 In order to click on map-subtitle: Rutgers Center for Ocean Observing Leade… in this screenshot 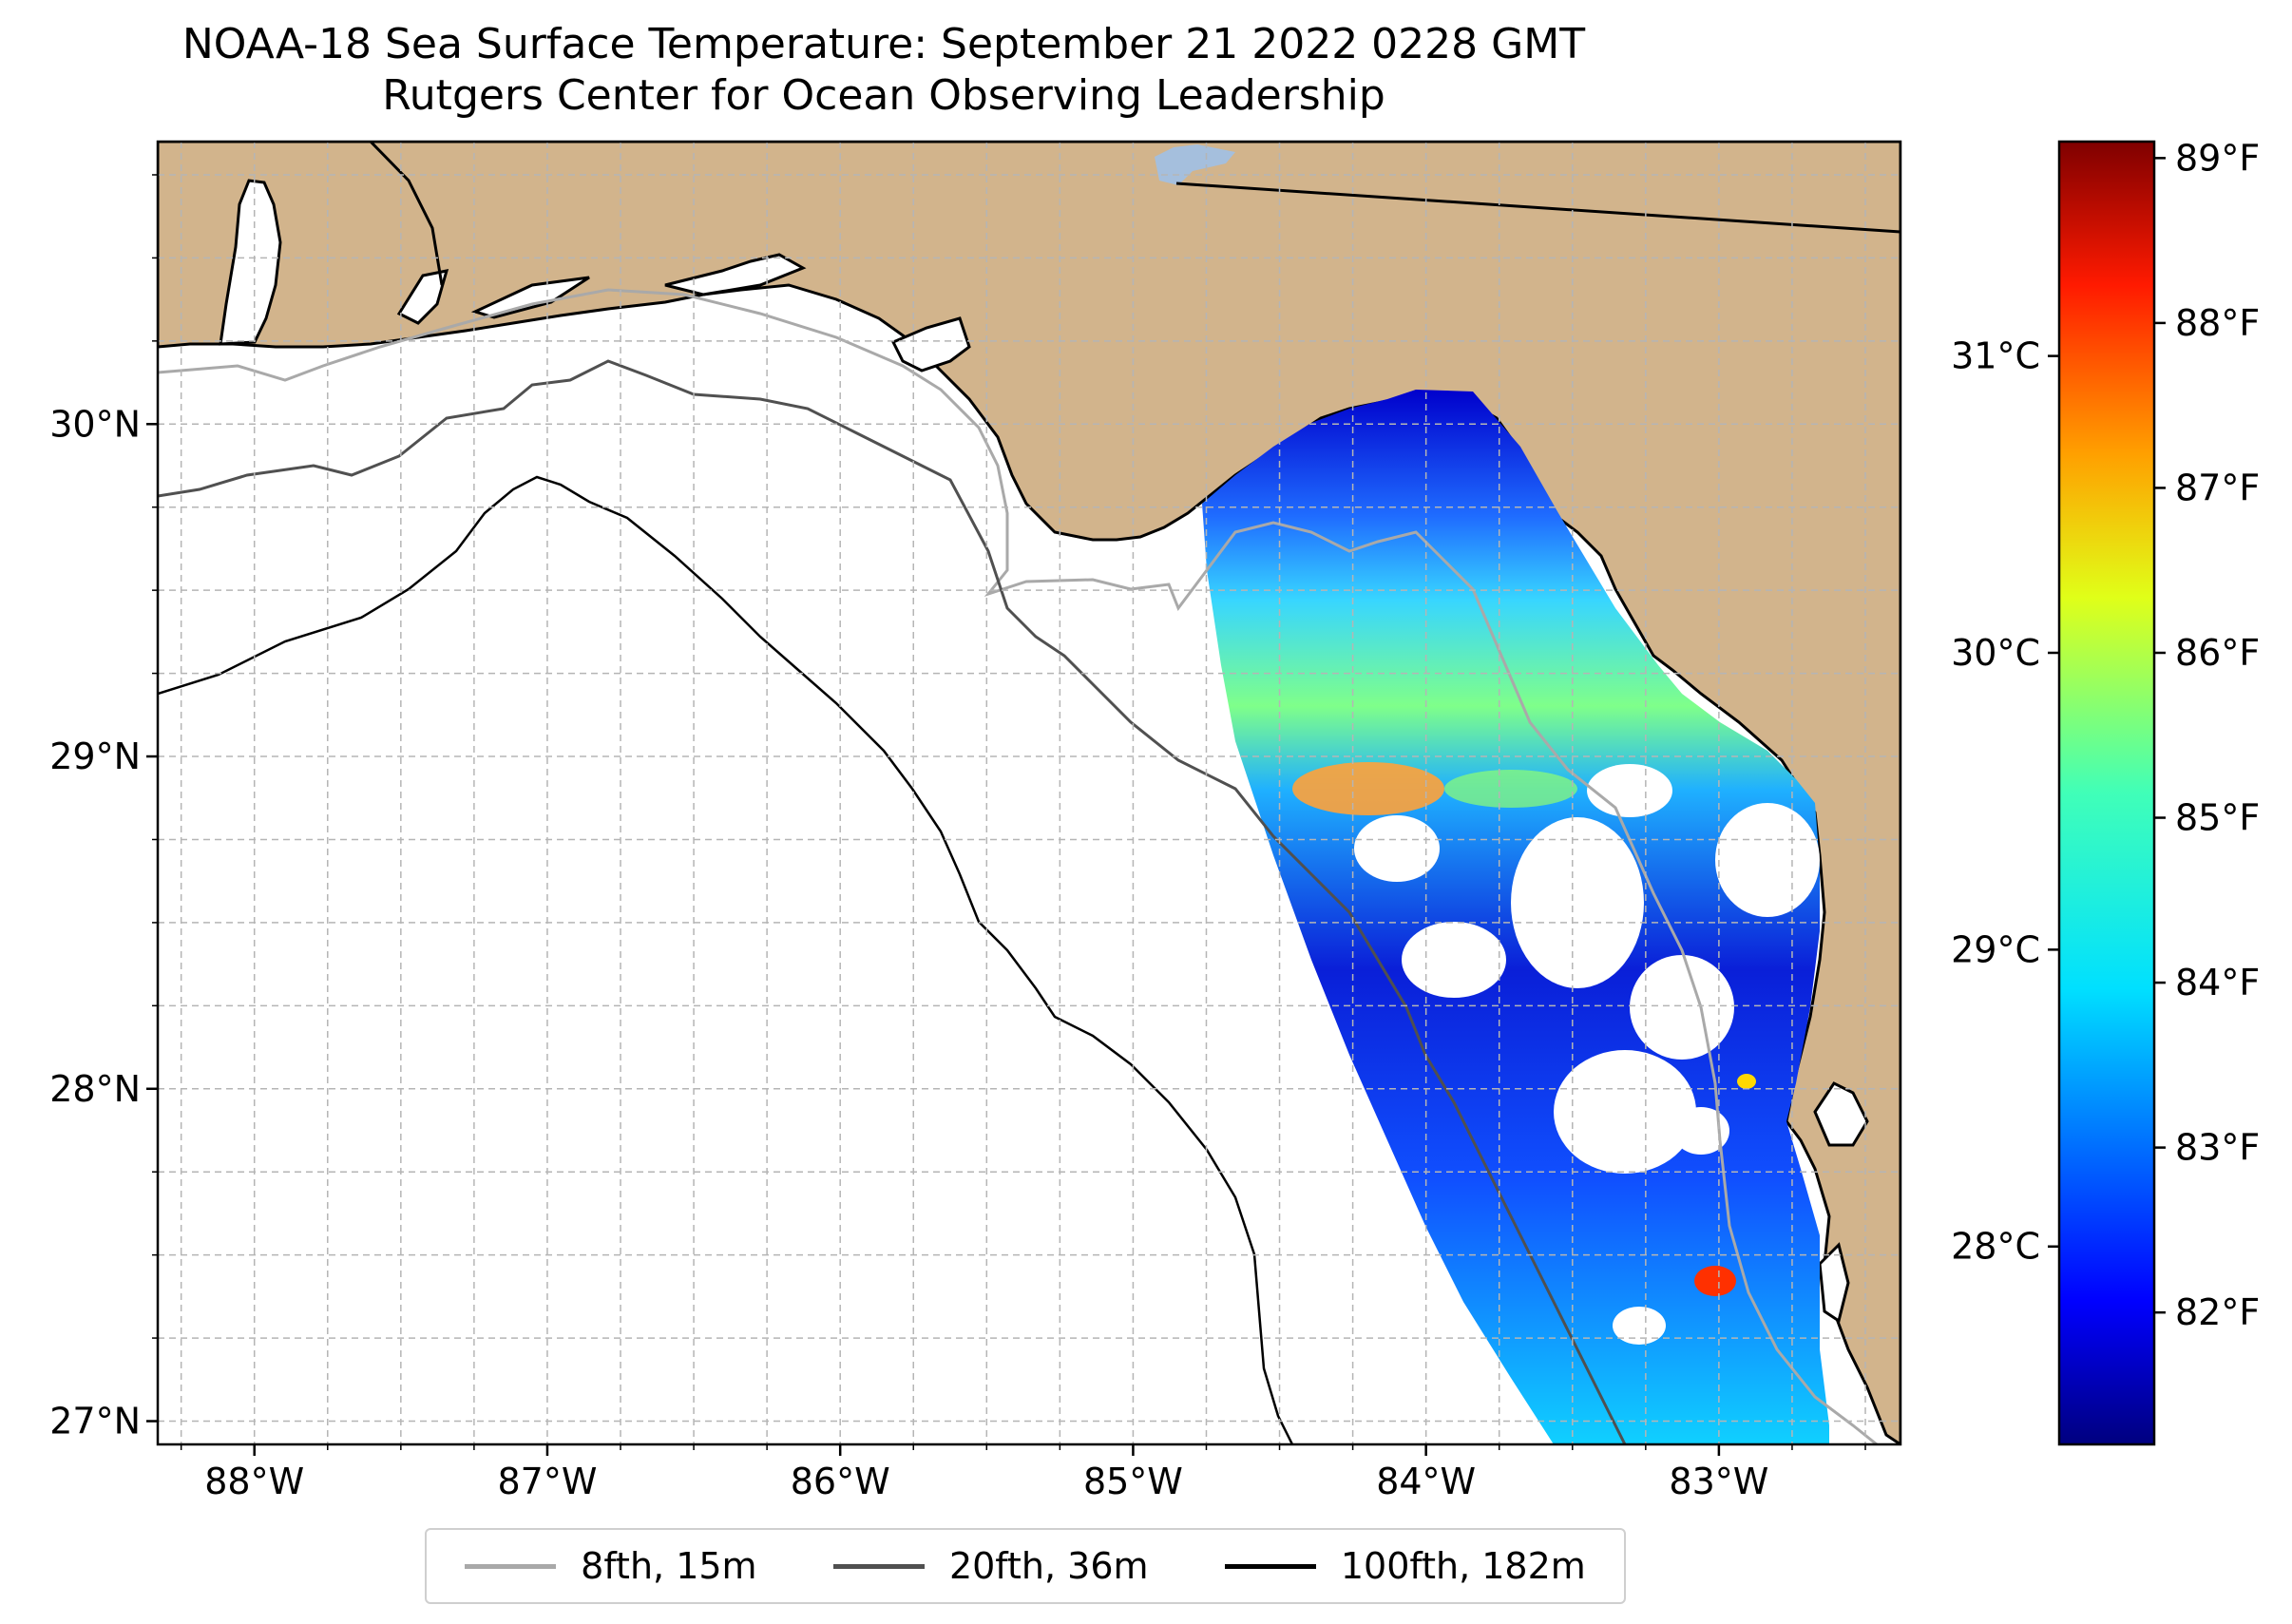, I will do `click(883, 95)`.